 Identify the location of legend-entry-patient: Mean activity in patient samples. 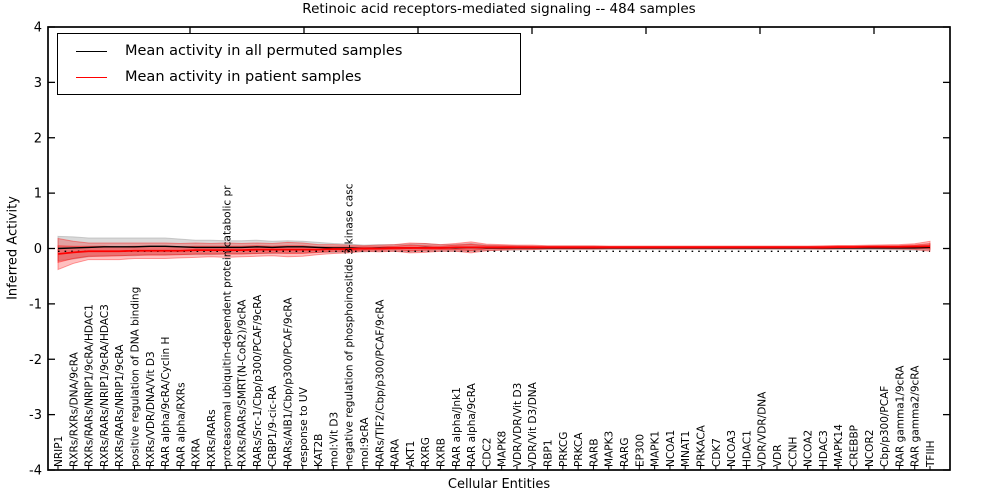
(289, 77).